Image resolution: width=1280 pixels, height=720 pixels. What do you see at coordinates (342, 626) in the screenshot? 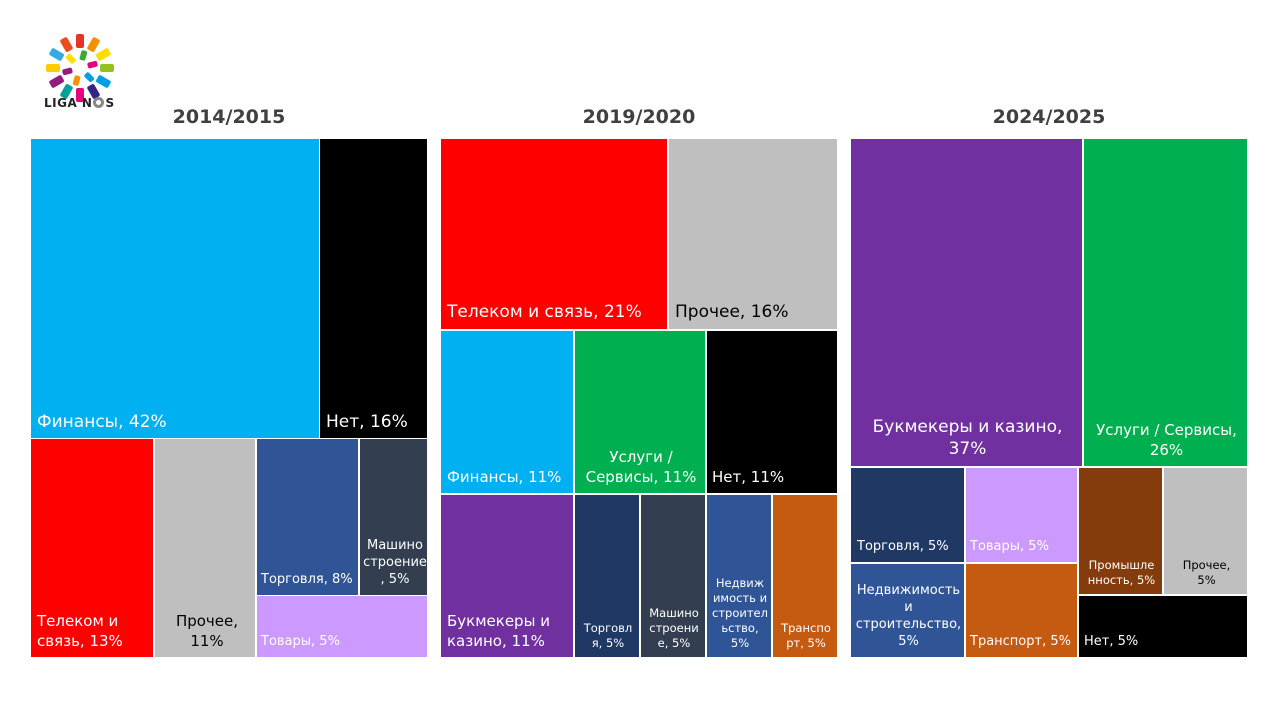
I see `treemap-tile-1-7: Товары, 5%` at bounding box center [342, 626].